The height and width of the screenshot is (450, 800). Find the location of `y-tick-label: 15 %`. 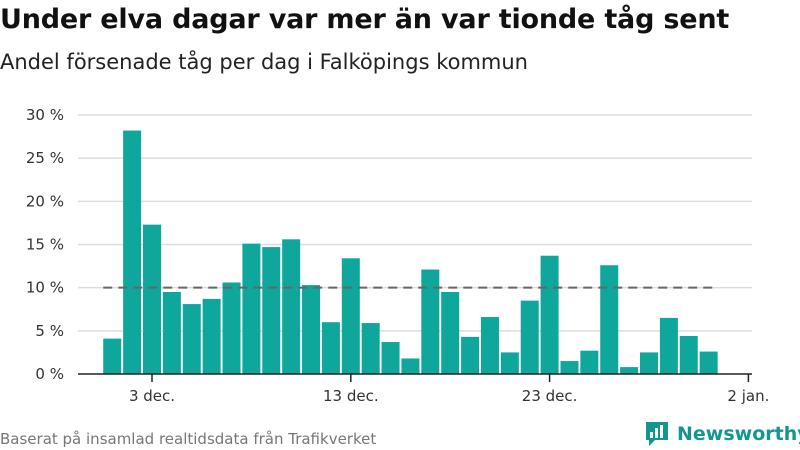

y-tick-label: 15 % is located at coordinates (45, 245).